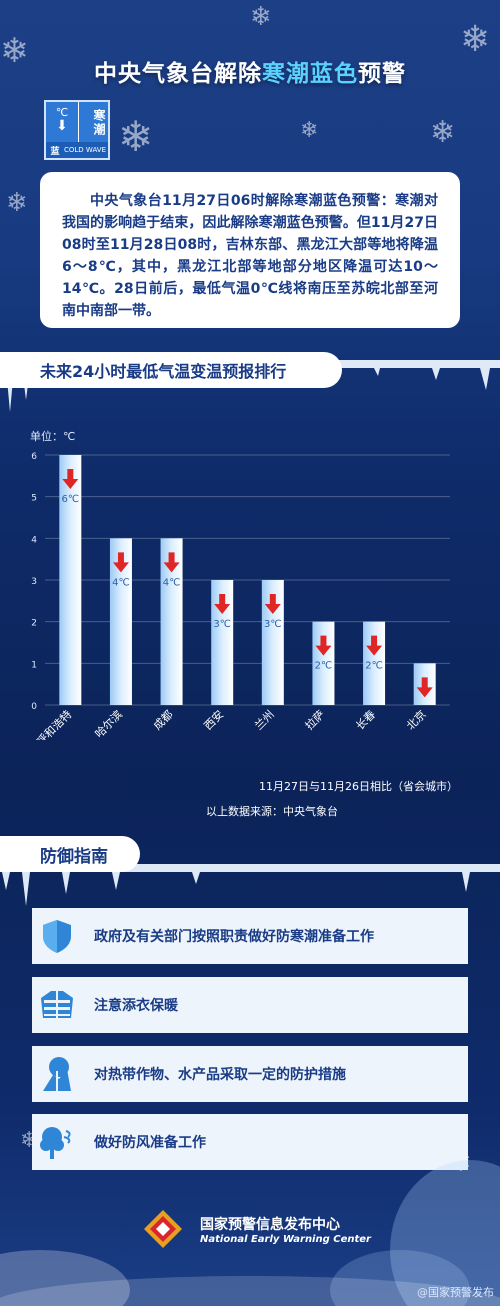 The width and height of the screenshot is (500, 1306). What do you see at coordinates (34, 665) in the screenshot?
I see `y-tick-label: 1` at bounding box center [34, 665].